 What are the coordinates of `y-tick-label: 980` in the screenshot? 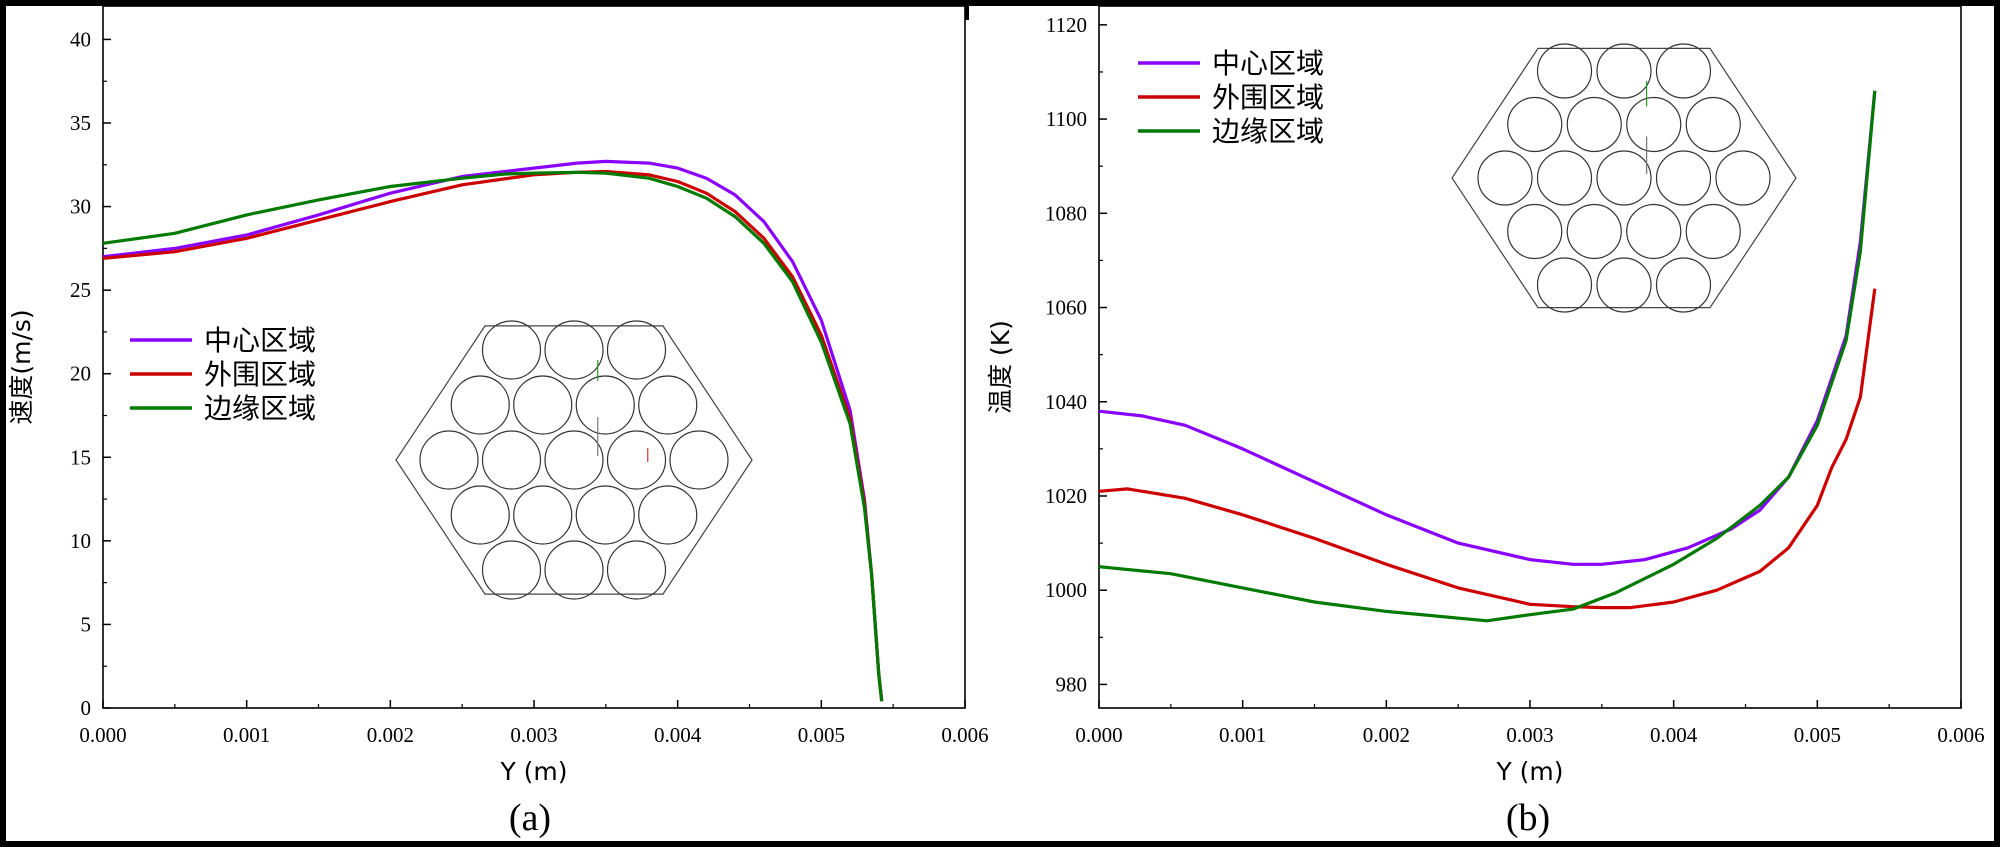 It's located at (1072, 684).